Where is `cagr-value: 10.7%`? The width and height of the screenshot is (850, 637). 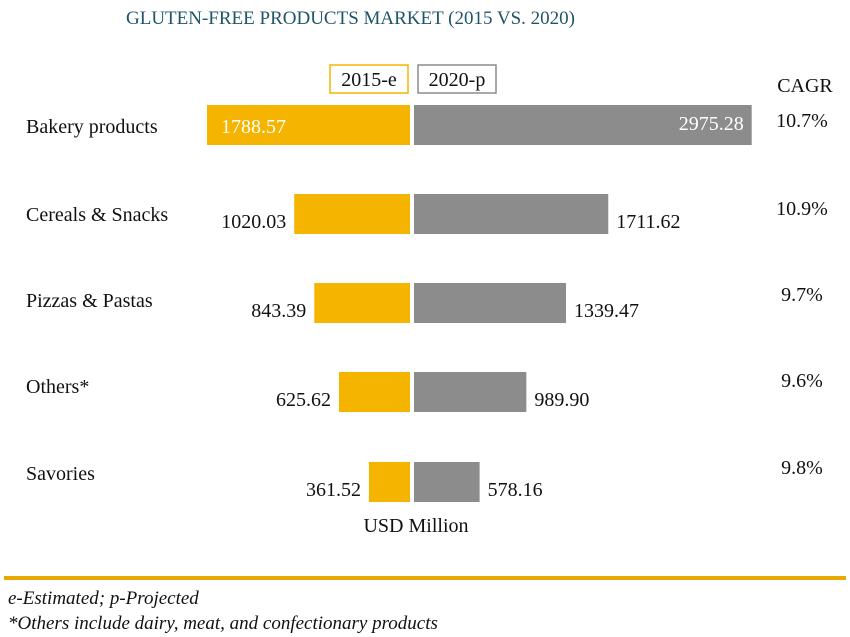 cagr-value: 10.7% is located at coordinates (802, 121).